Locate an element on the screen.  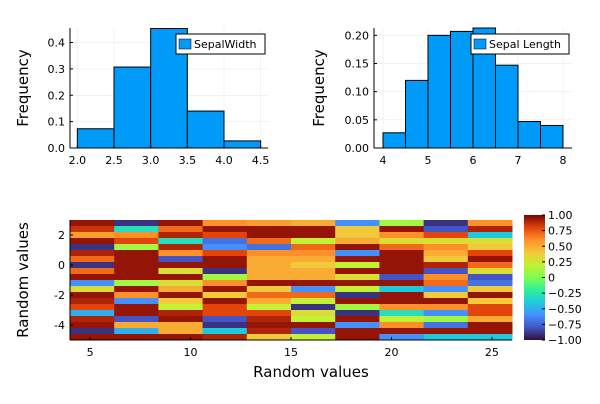
colorbar-tick-label: 1.00 is located at coordinates (560, 215).